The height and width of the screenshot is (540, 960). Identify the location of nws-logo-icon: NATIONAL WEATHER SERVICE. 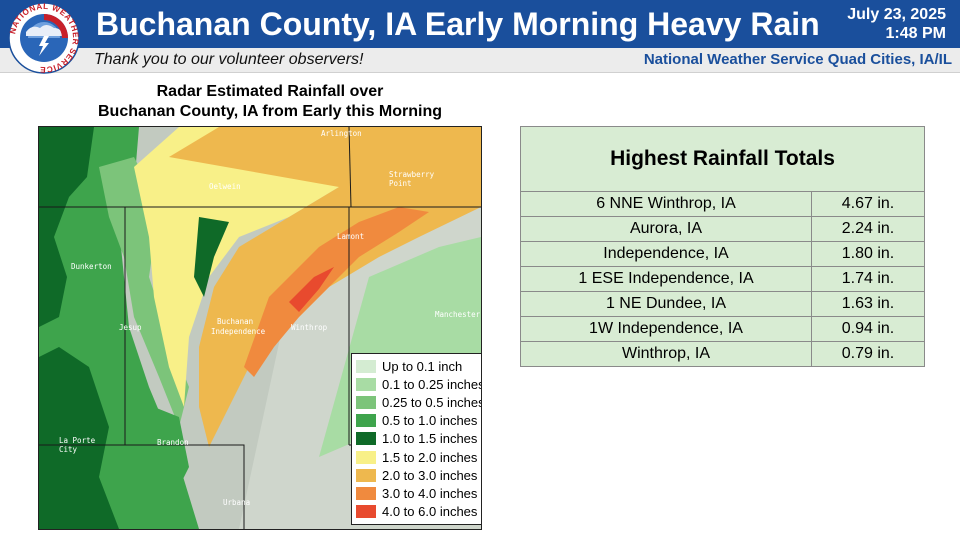
(44, 38).